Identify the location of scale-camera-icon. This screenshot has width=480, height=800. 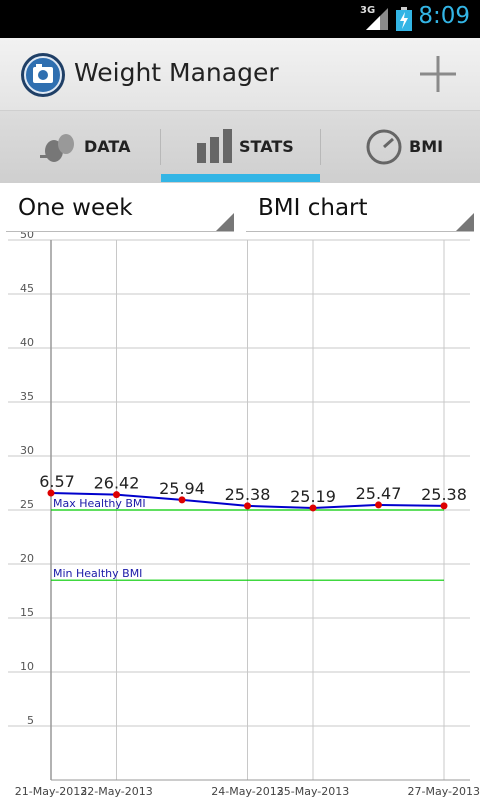
(43, 75).